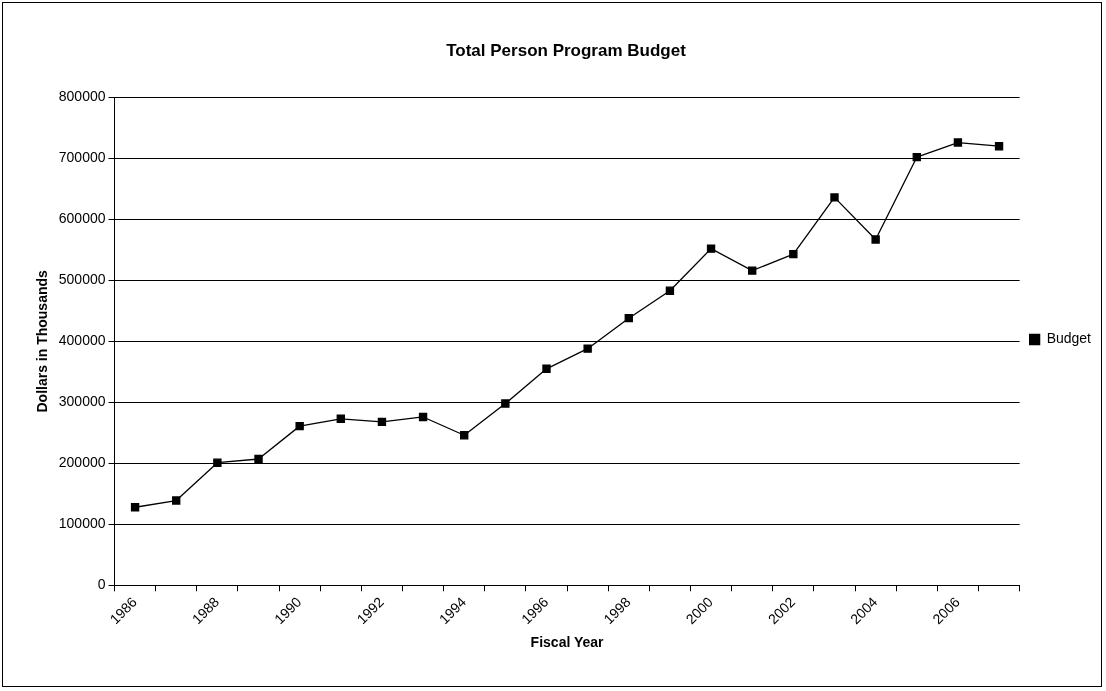 Image resolution: width=1106 pixels, height=691 pixels. Describe the element at coordinates (82, 218) in the screenshot. I see `y-tick-label: 600000` at that location.